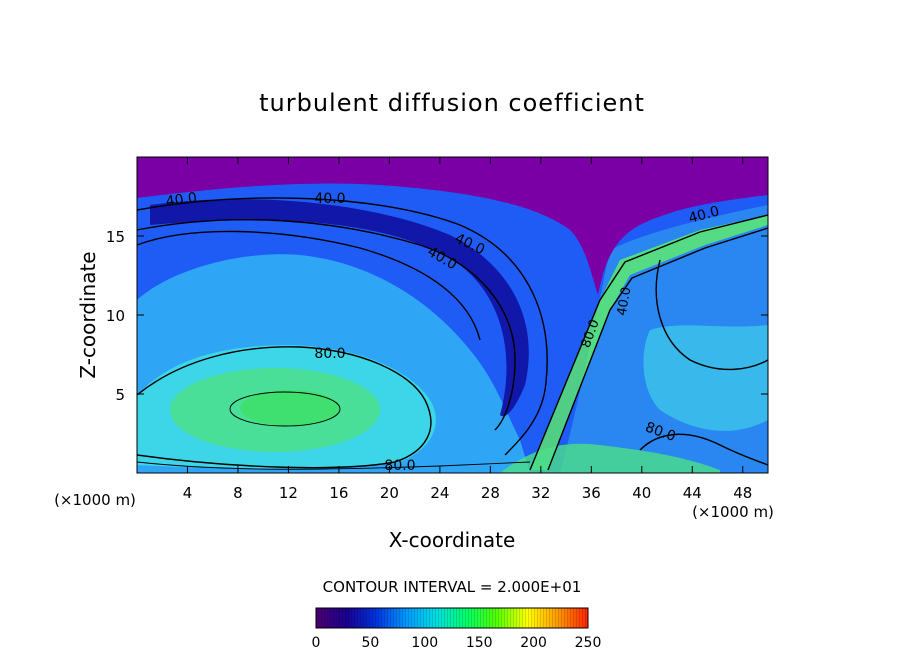 This screenshot has width=904, height=654. Describe the element at coordinates (288, 493) in the screenshot. I see `x-tick-label: 12` at that location.